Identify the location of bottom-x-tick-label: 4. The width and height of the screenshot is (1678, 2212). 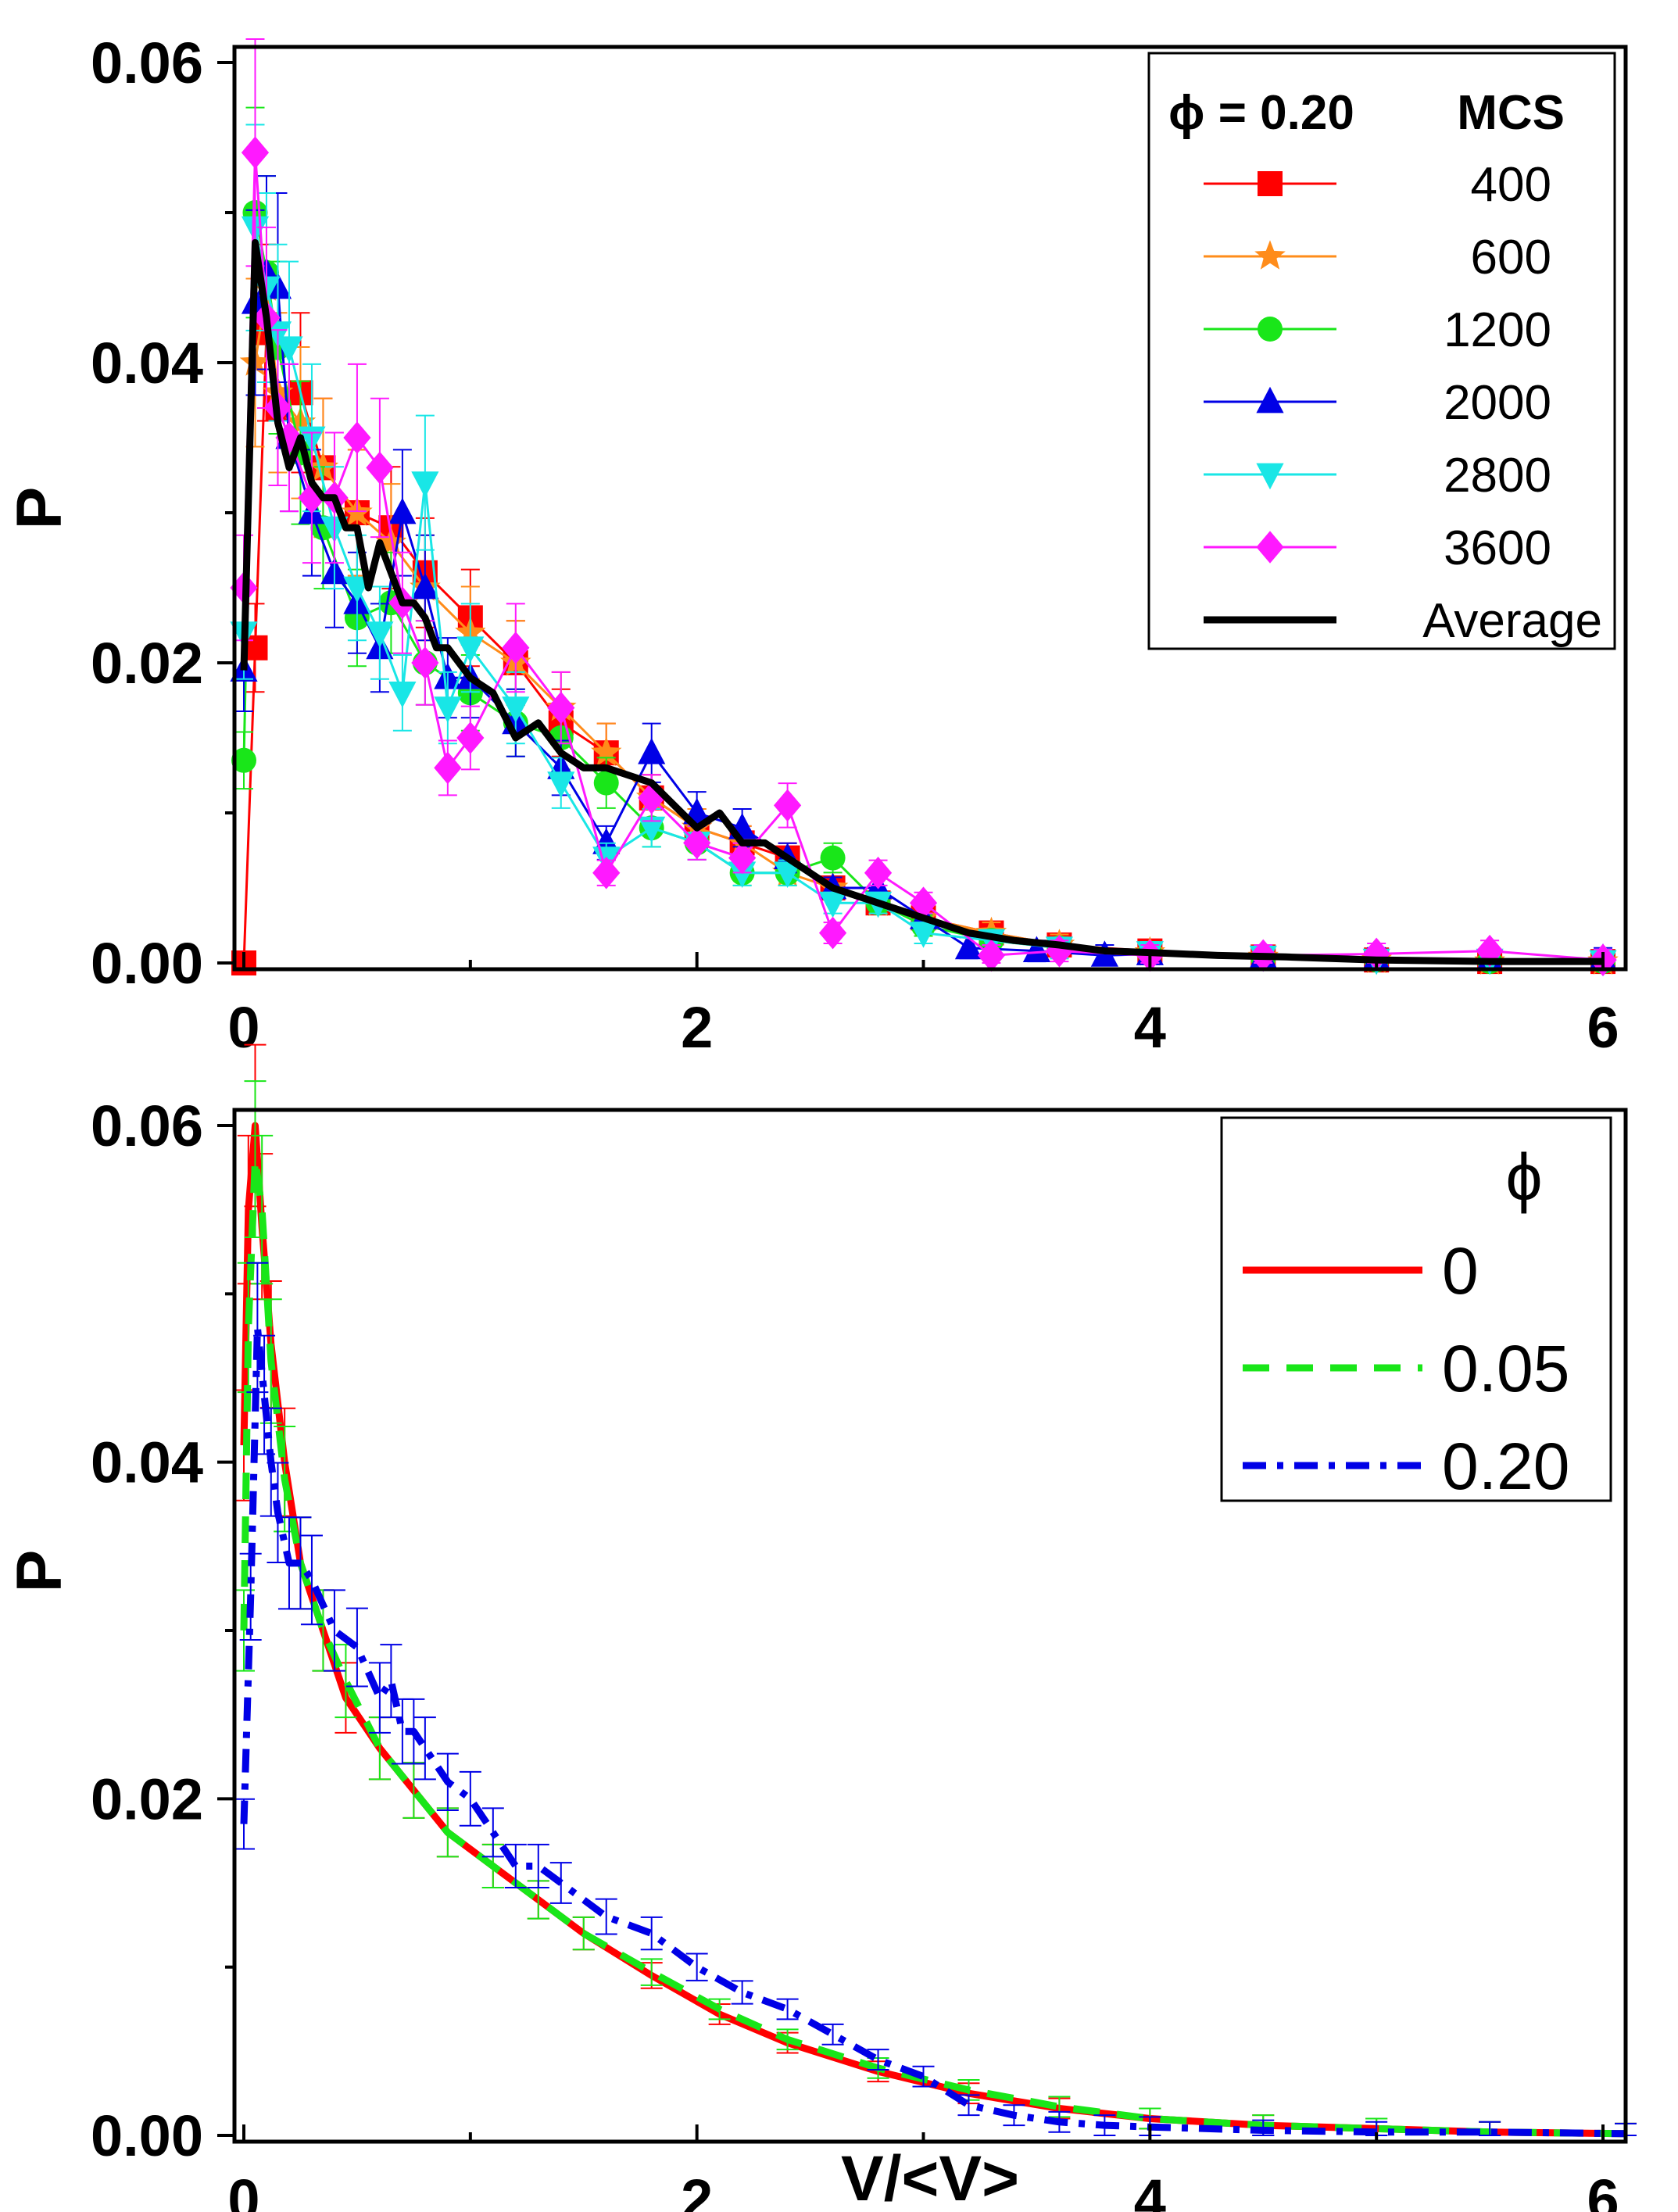
(1150, 2189).